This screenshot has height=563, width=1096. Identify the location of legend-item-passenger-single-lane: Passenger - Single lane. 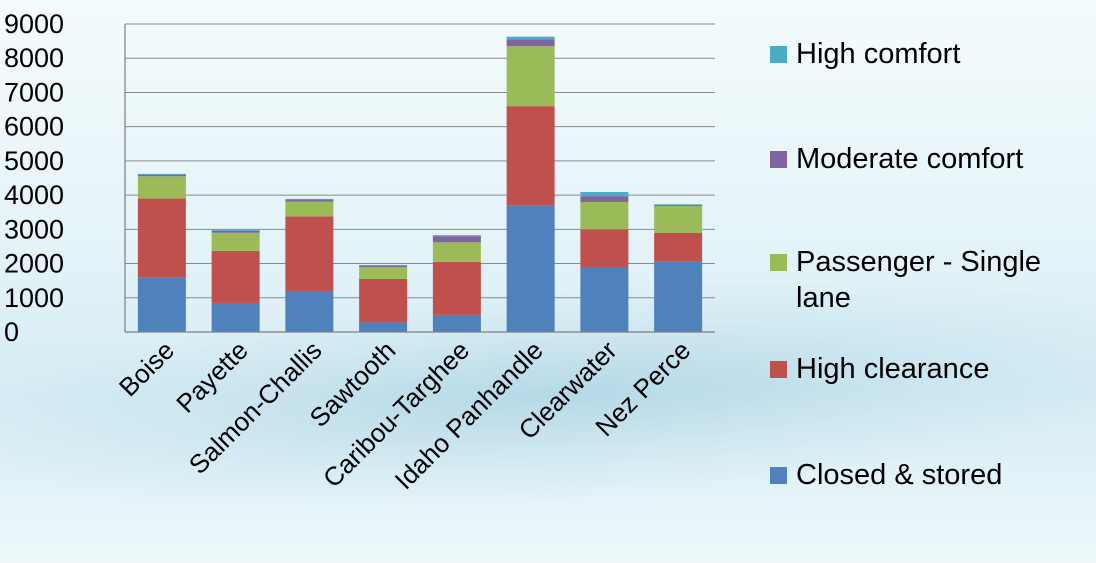
(933, 280).